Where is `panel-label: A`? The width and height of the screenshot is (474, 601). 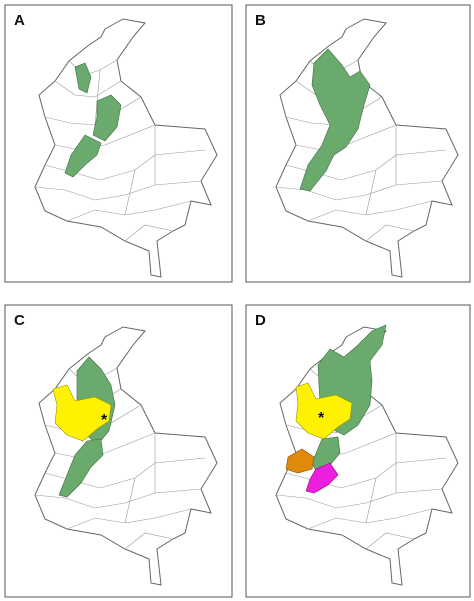 panel-label: A is located at coordinates (19, 20).